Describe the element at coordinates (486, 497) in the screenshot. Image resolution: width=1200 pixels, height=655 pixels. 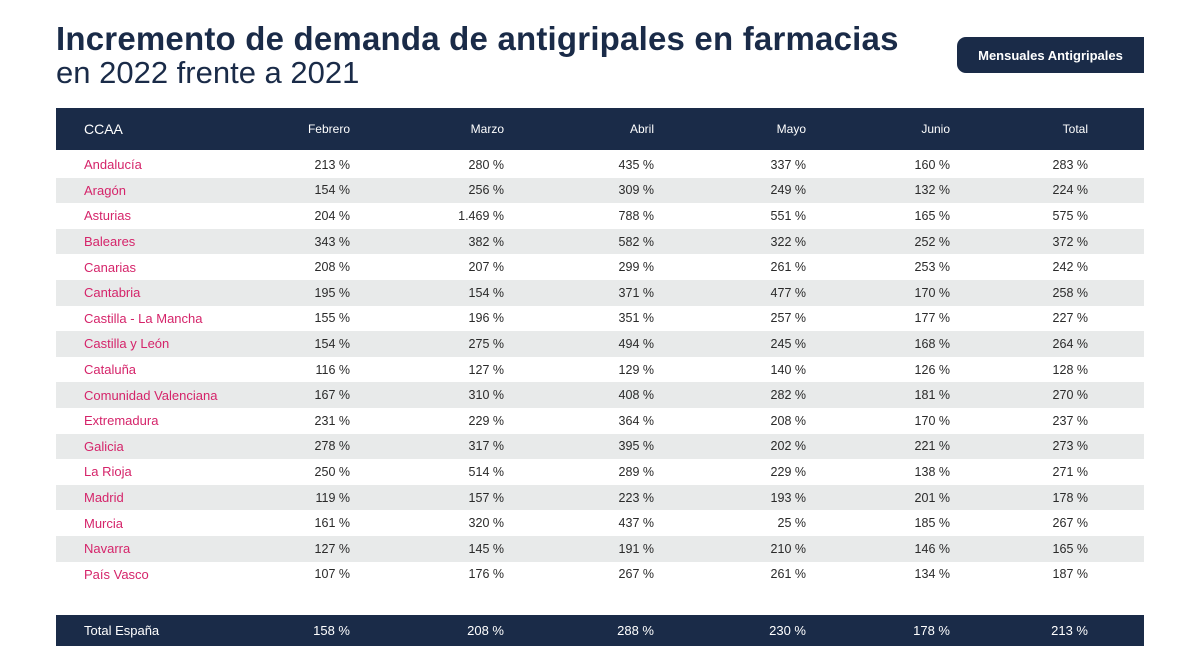
I see `table-cell: 157 %` at that location.